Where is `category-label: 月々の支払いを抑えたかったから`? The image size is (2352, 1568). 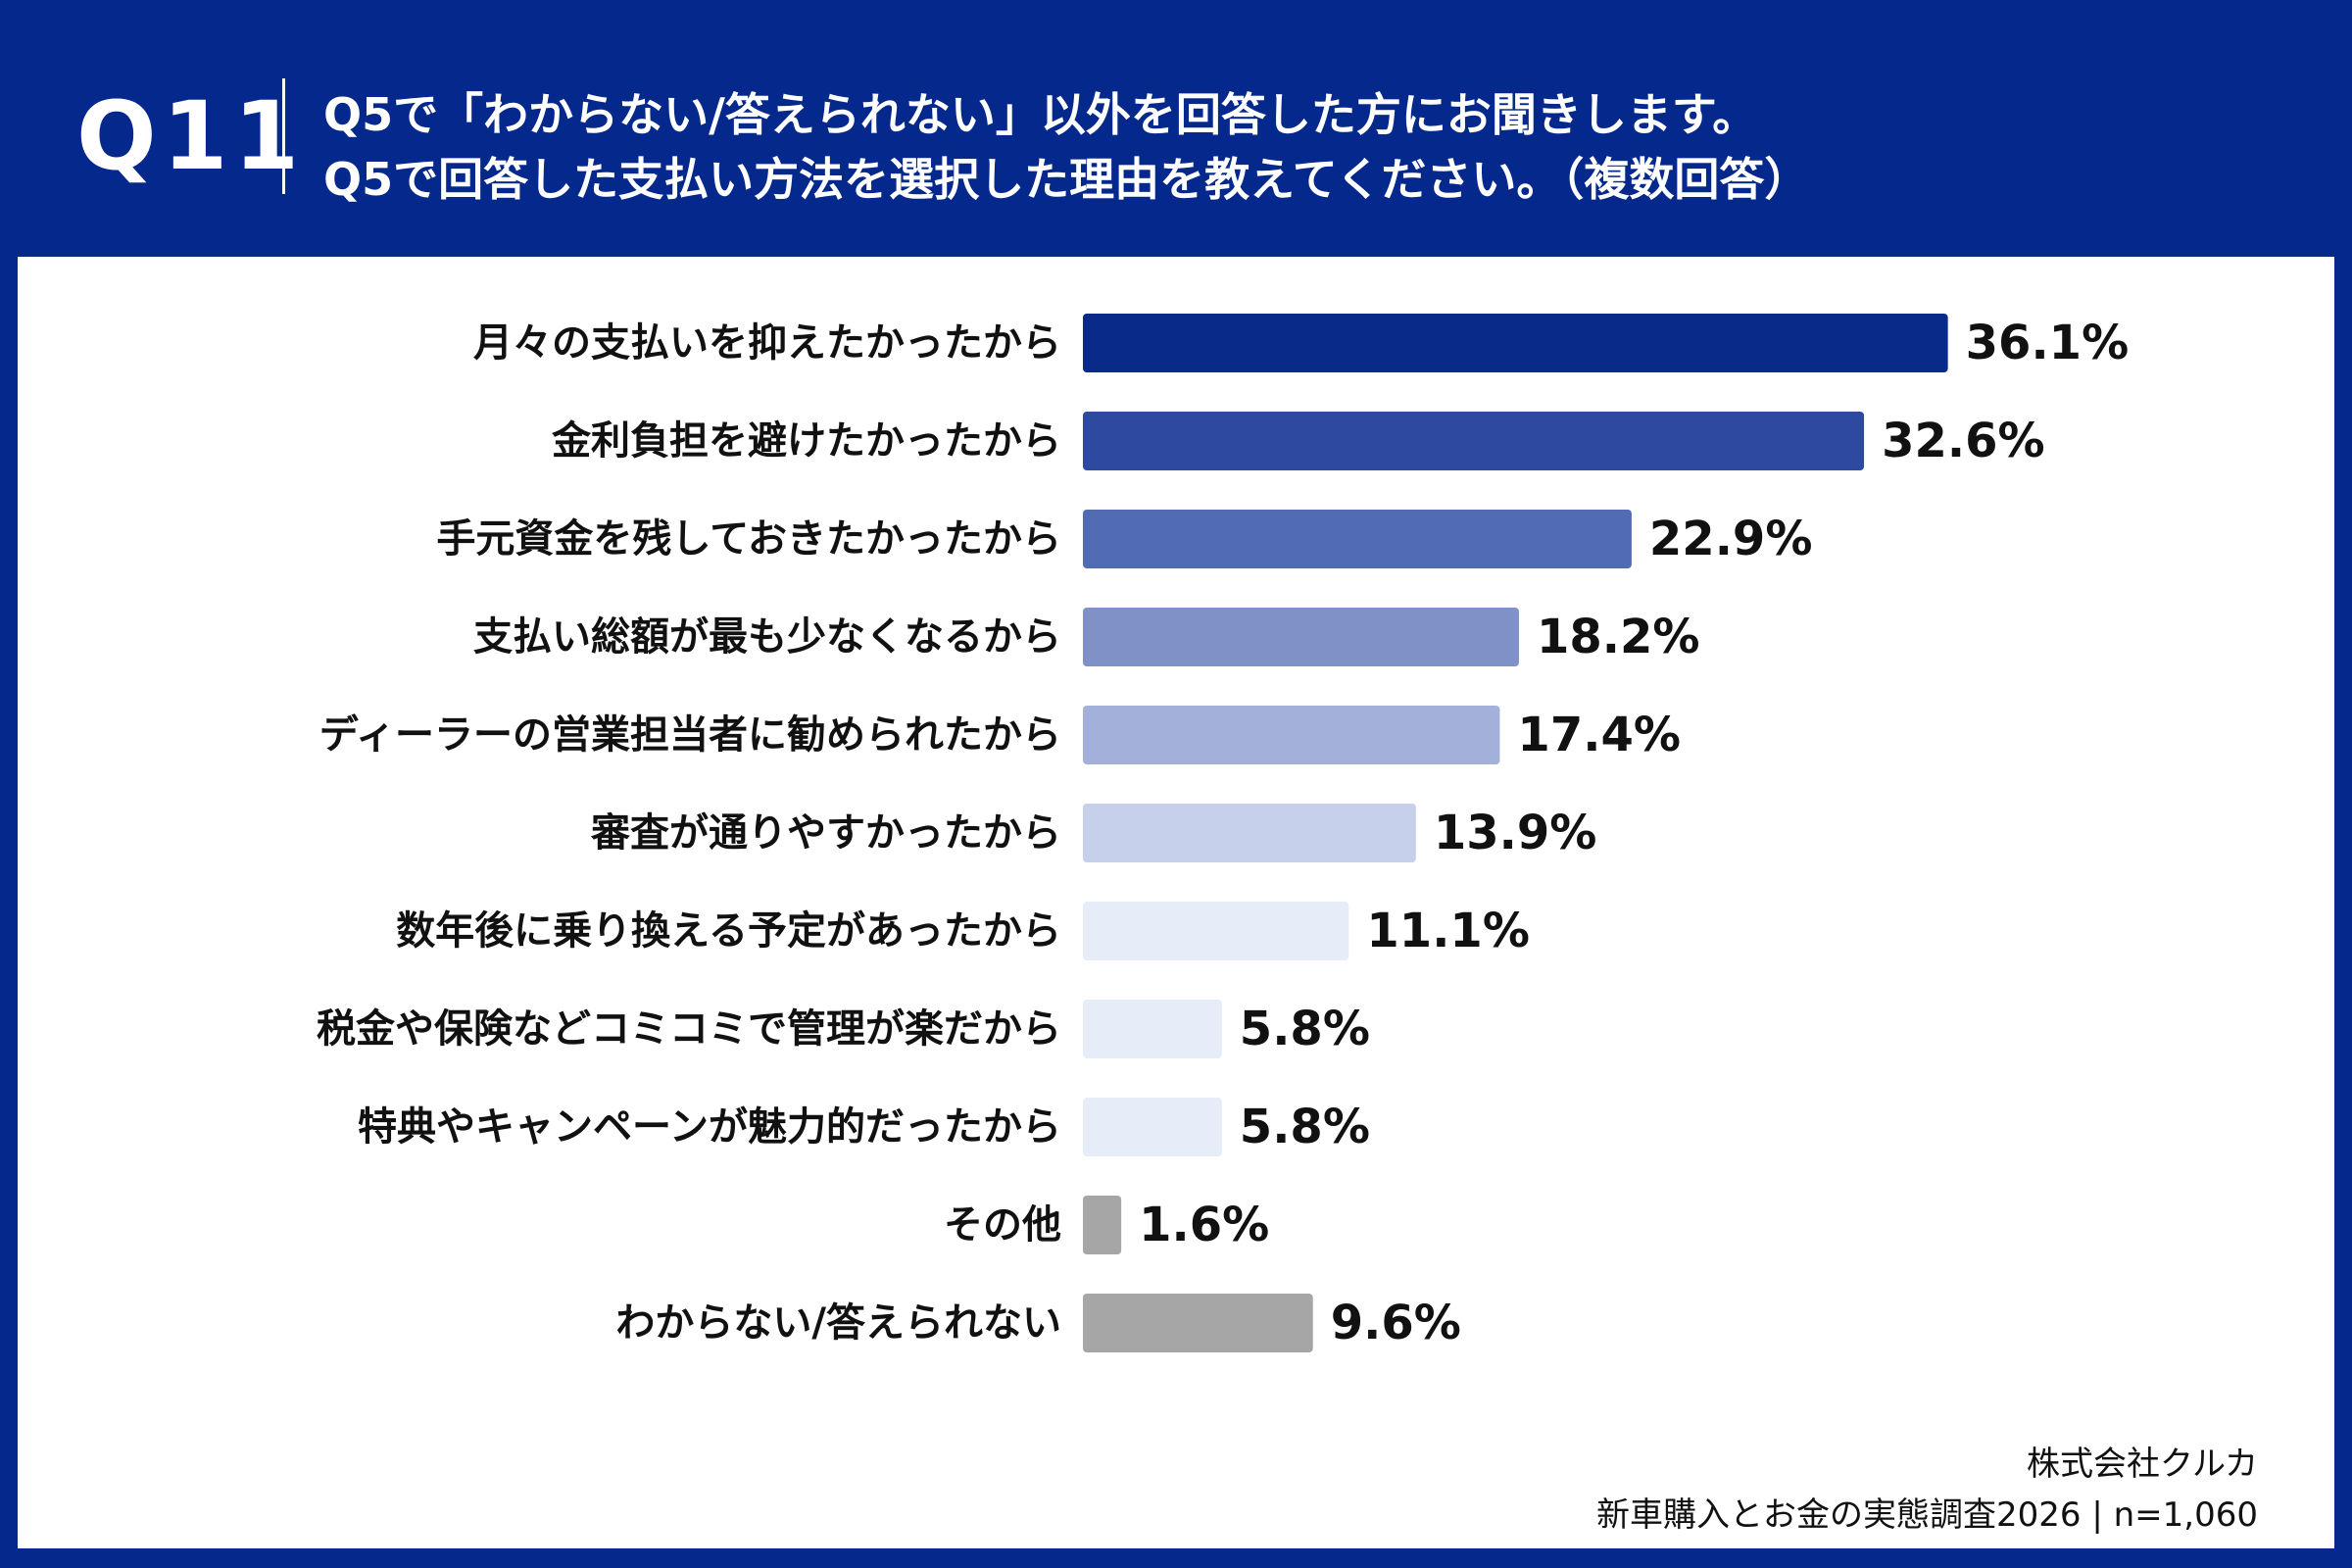 category-label: 月々の支払いを抑えたかったから is located at coordinates (767, 343).